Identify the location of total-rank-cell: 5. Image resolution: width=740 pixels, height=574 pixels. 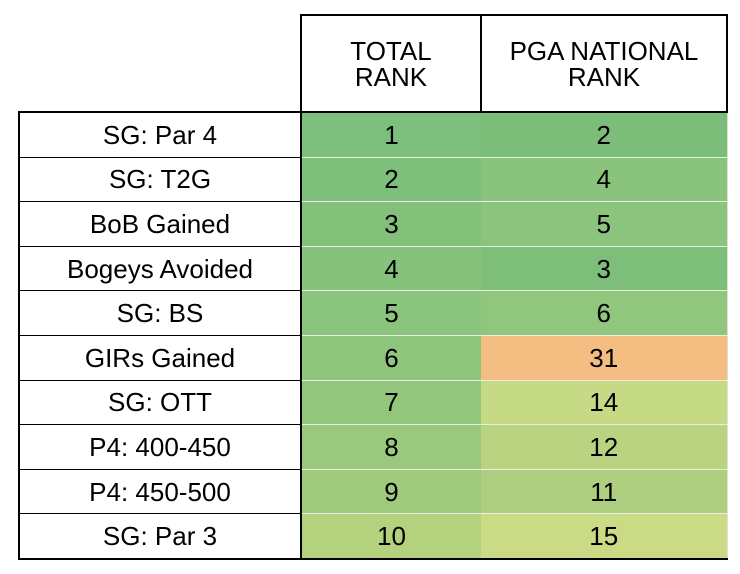
(391, 313).